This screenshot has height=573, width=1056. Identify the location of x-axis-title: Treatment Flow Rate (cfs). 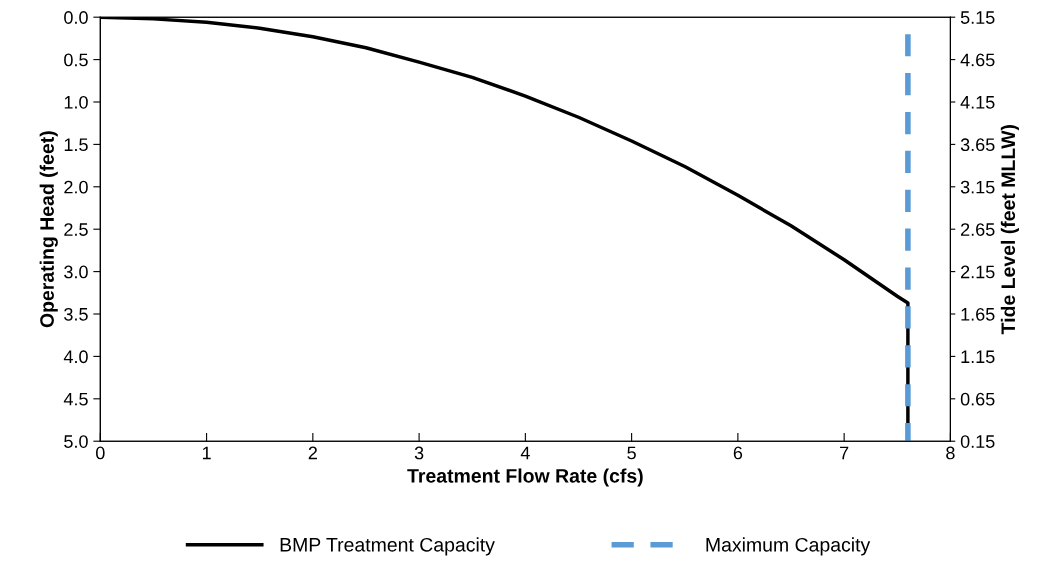
(525, 477).